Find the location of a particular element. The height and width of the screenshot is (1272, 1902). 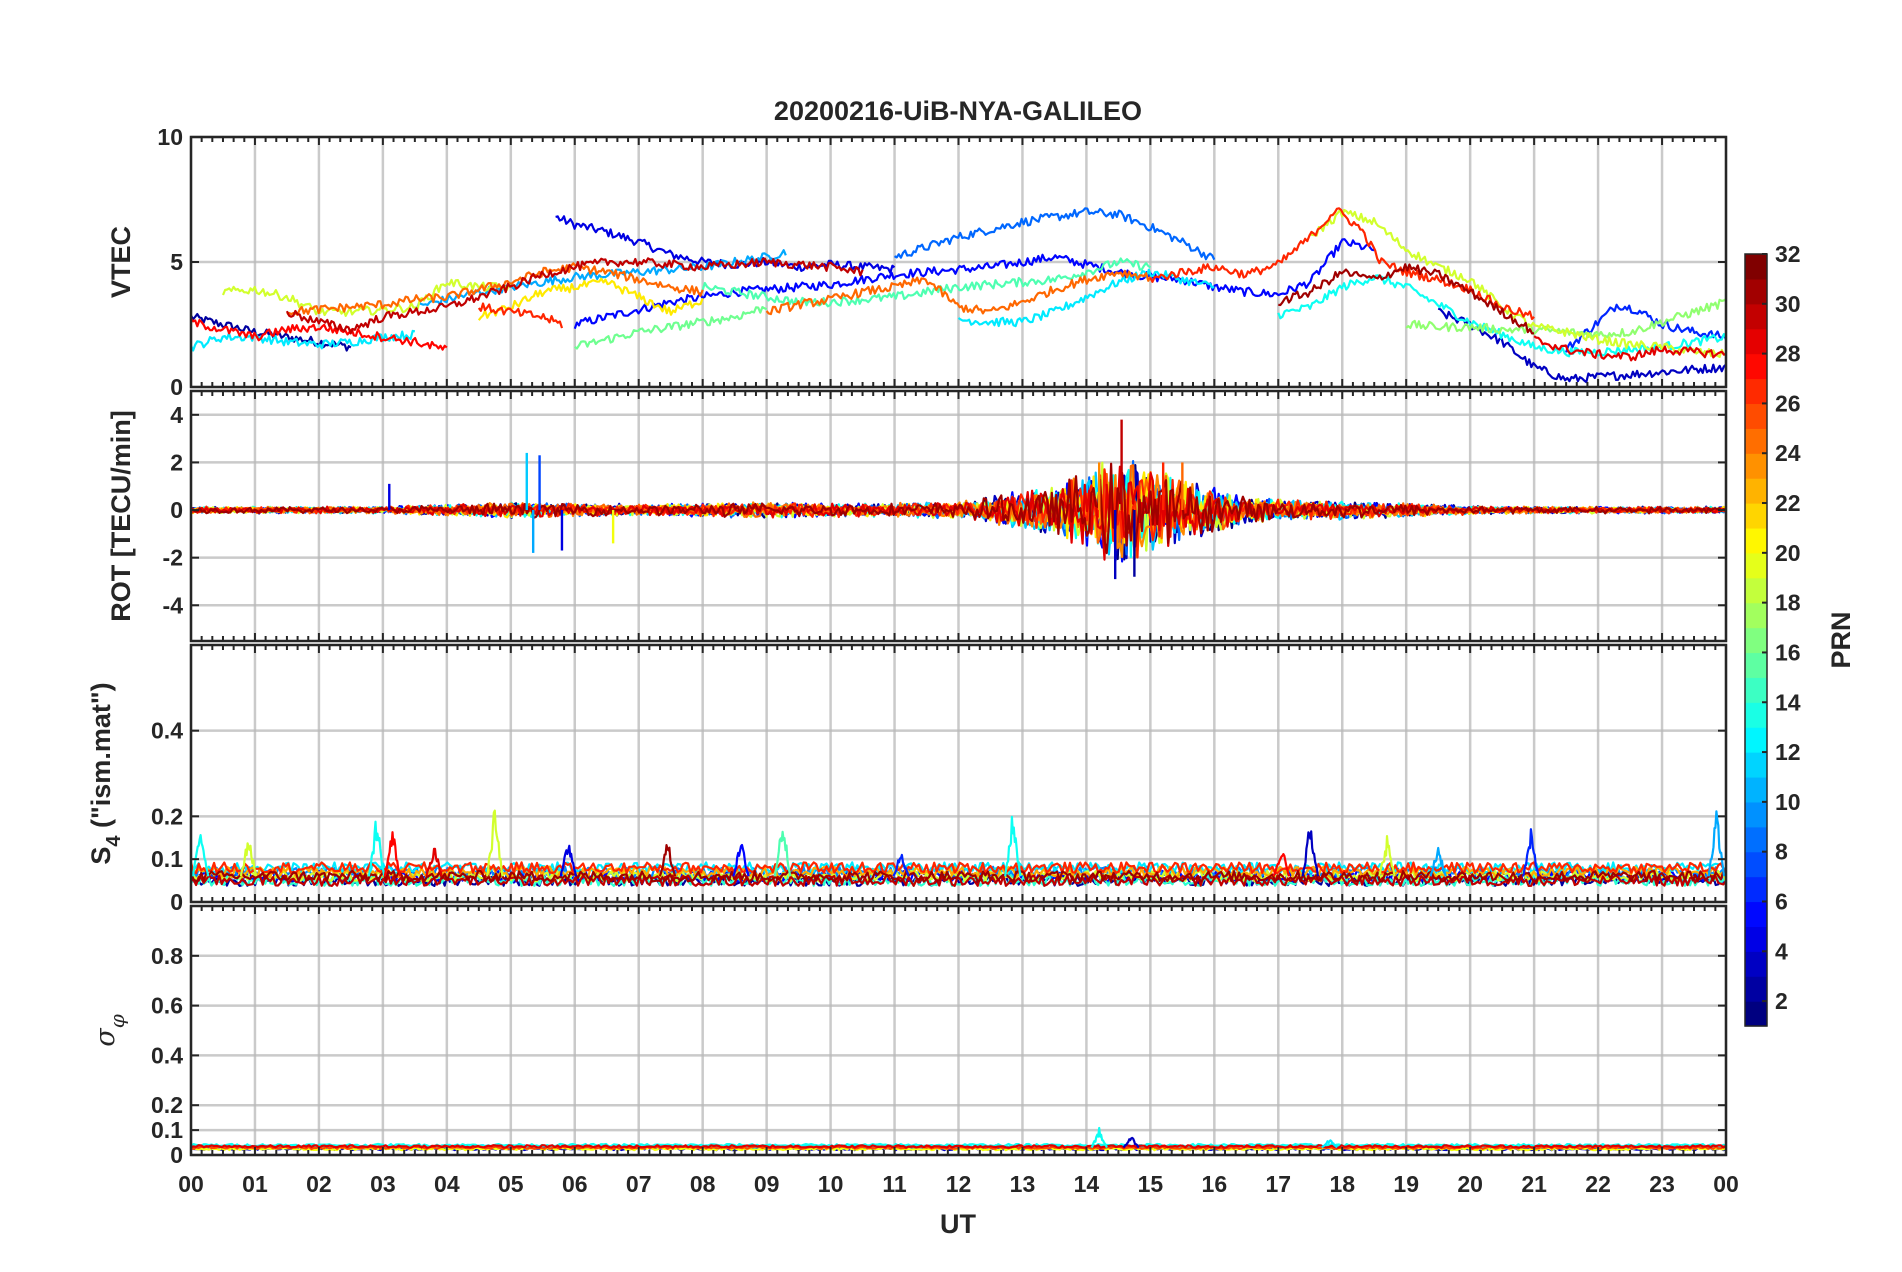

x-tick-label: 15 is located at coordinates (1151, 1184).